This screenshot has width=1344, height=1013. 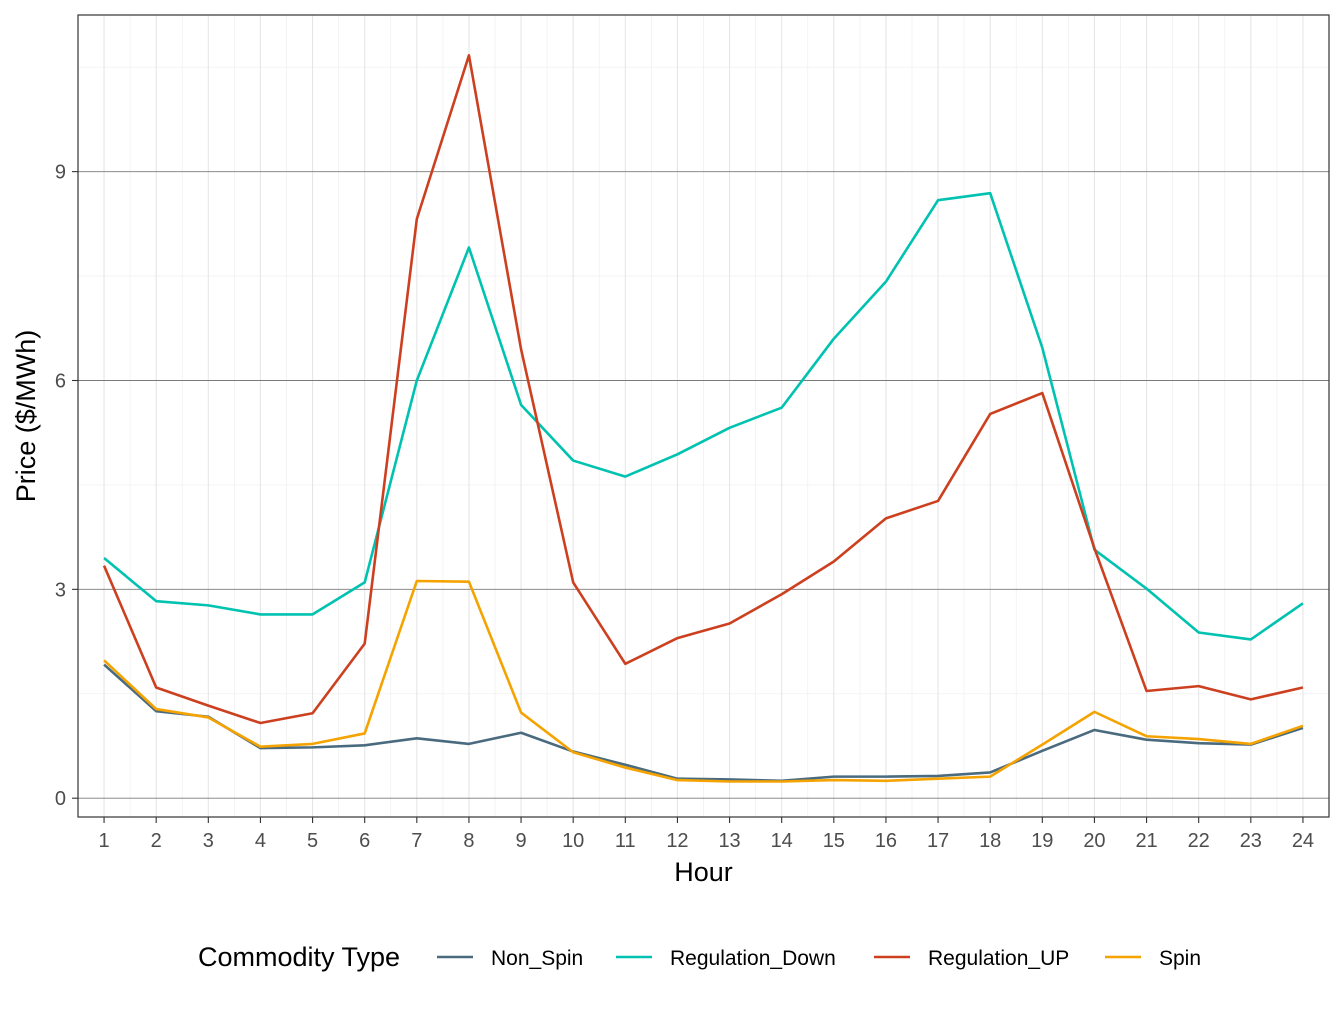 What do you see at coordinates (1303, 841) in the screenshot?
I see `x-tick-label: 24` at bounding box center [1303, 841].